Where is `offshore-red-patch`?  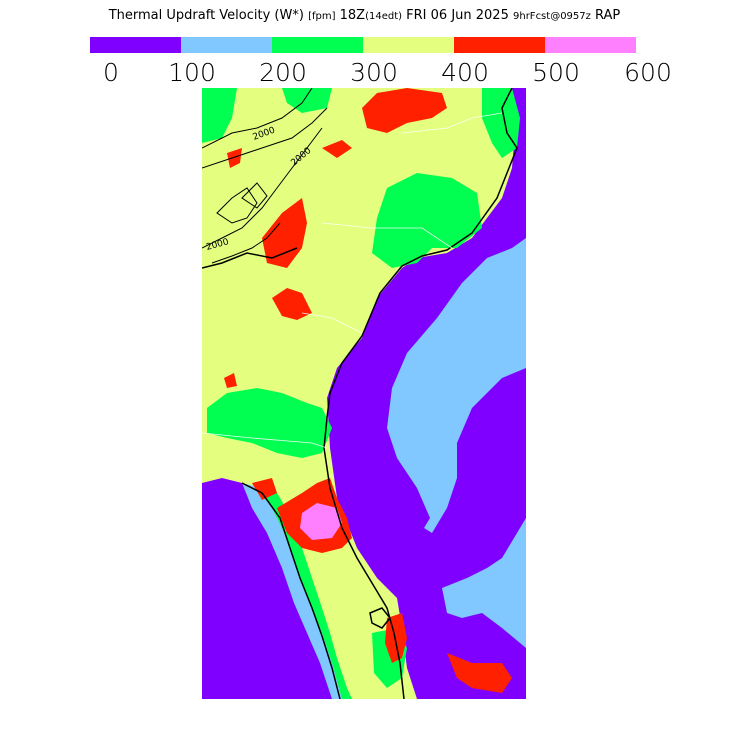
offshore-red-patch is located at coordinates (479, 673).